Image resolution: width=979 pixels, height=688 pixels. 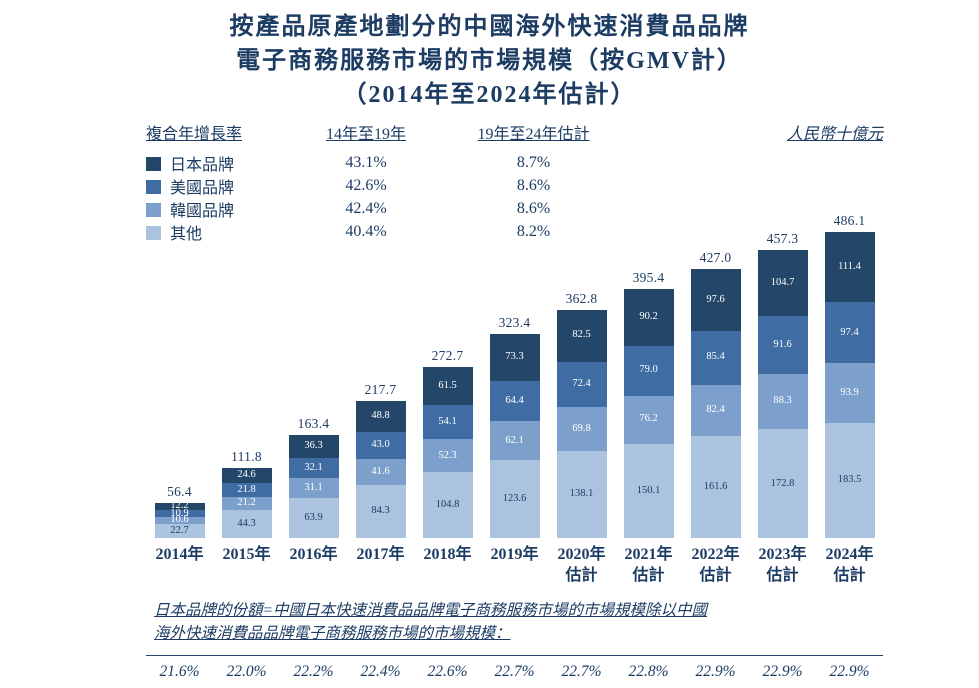 I want to click on bar-segment-us-brands: 64.4, so click(x=514, y=401).